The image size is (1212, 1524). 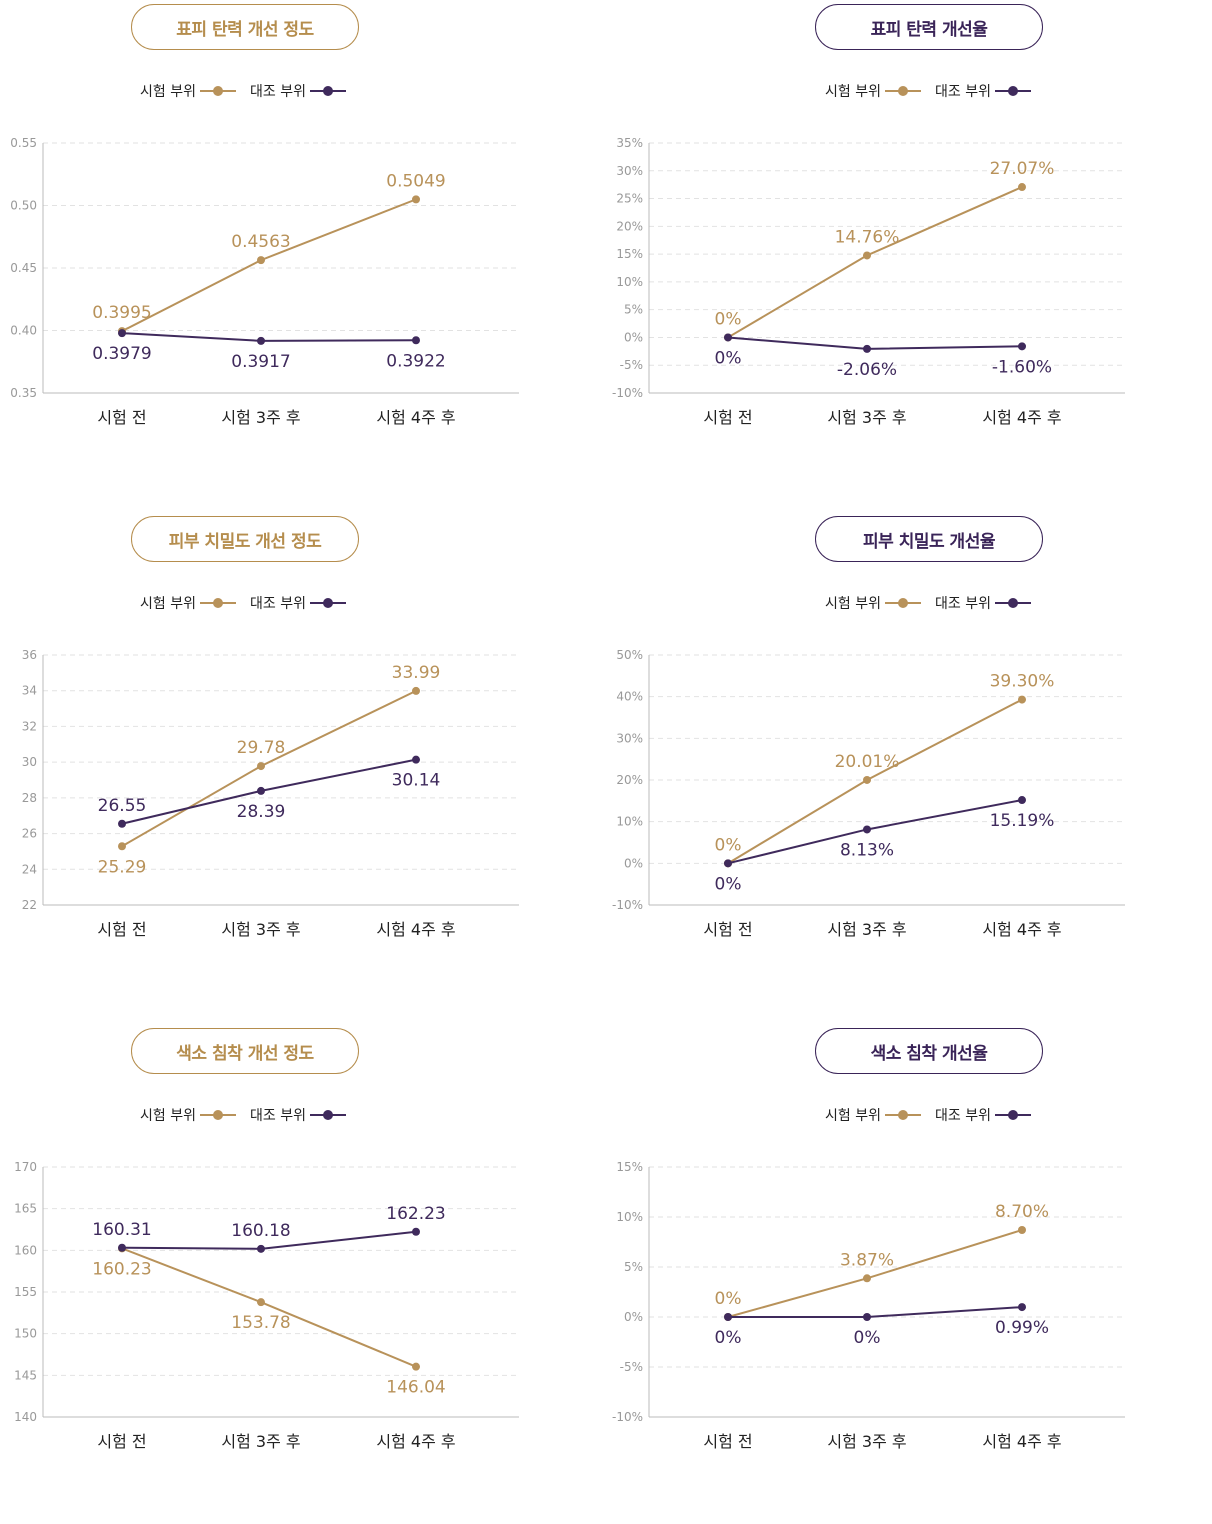 I want to click on y-tick-label: 165, so click(x=25, y=1209).